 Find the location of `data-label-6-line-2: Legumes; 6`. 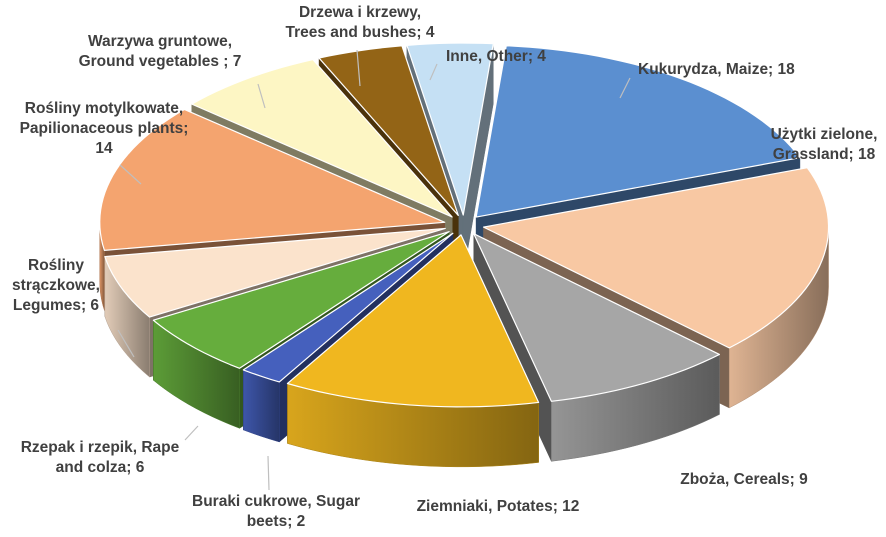

data-label-6-line-2: Legumes; 6 is located at coordinates (56, 305).